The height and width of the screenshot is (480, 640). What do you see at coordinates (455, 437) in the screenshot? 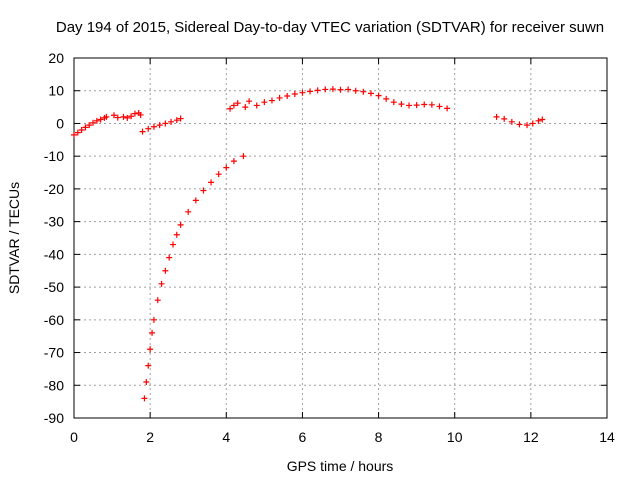
I see `x-tick-label: 10` at bounding box center [455, 437].